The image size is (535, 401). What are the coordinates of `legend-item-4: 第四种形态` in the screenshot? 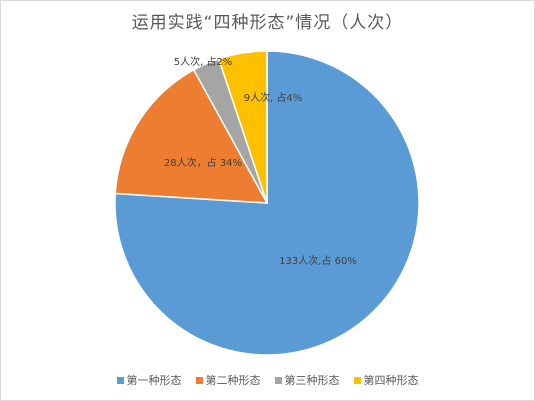 It's located at (386, 380).